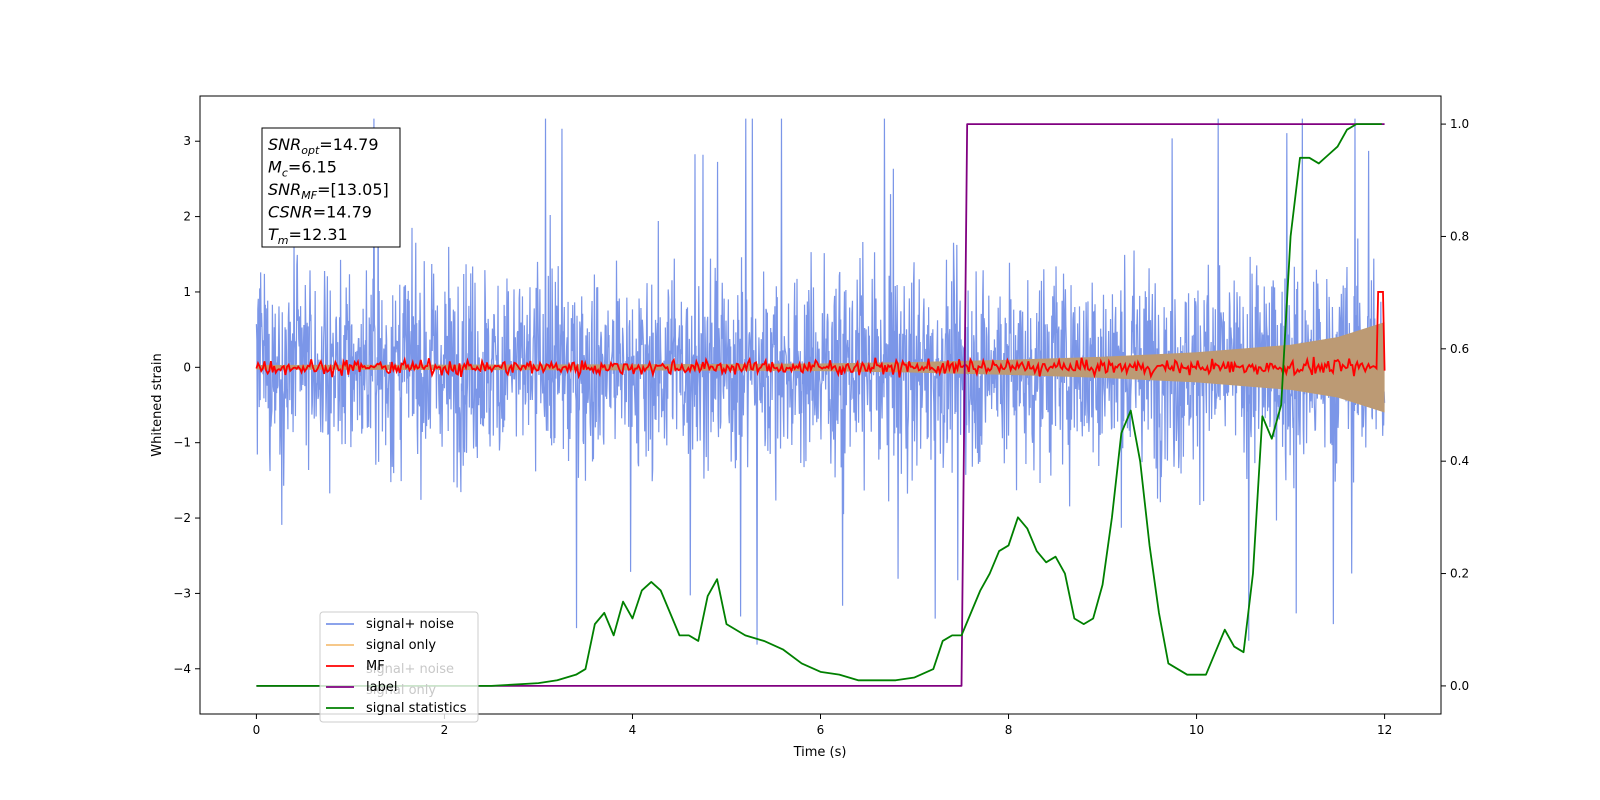 The width and height of the screenshot is (1600, 800). Describe the element at coordinates (401, 645) in the screenshot. I see `legend-label: signal only` at that location.